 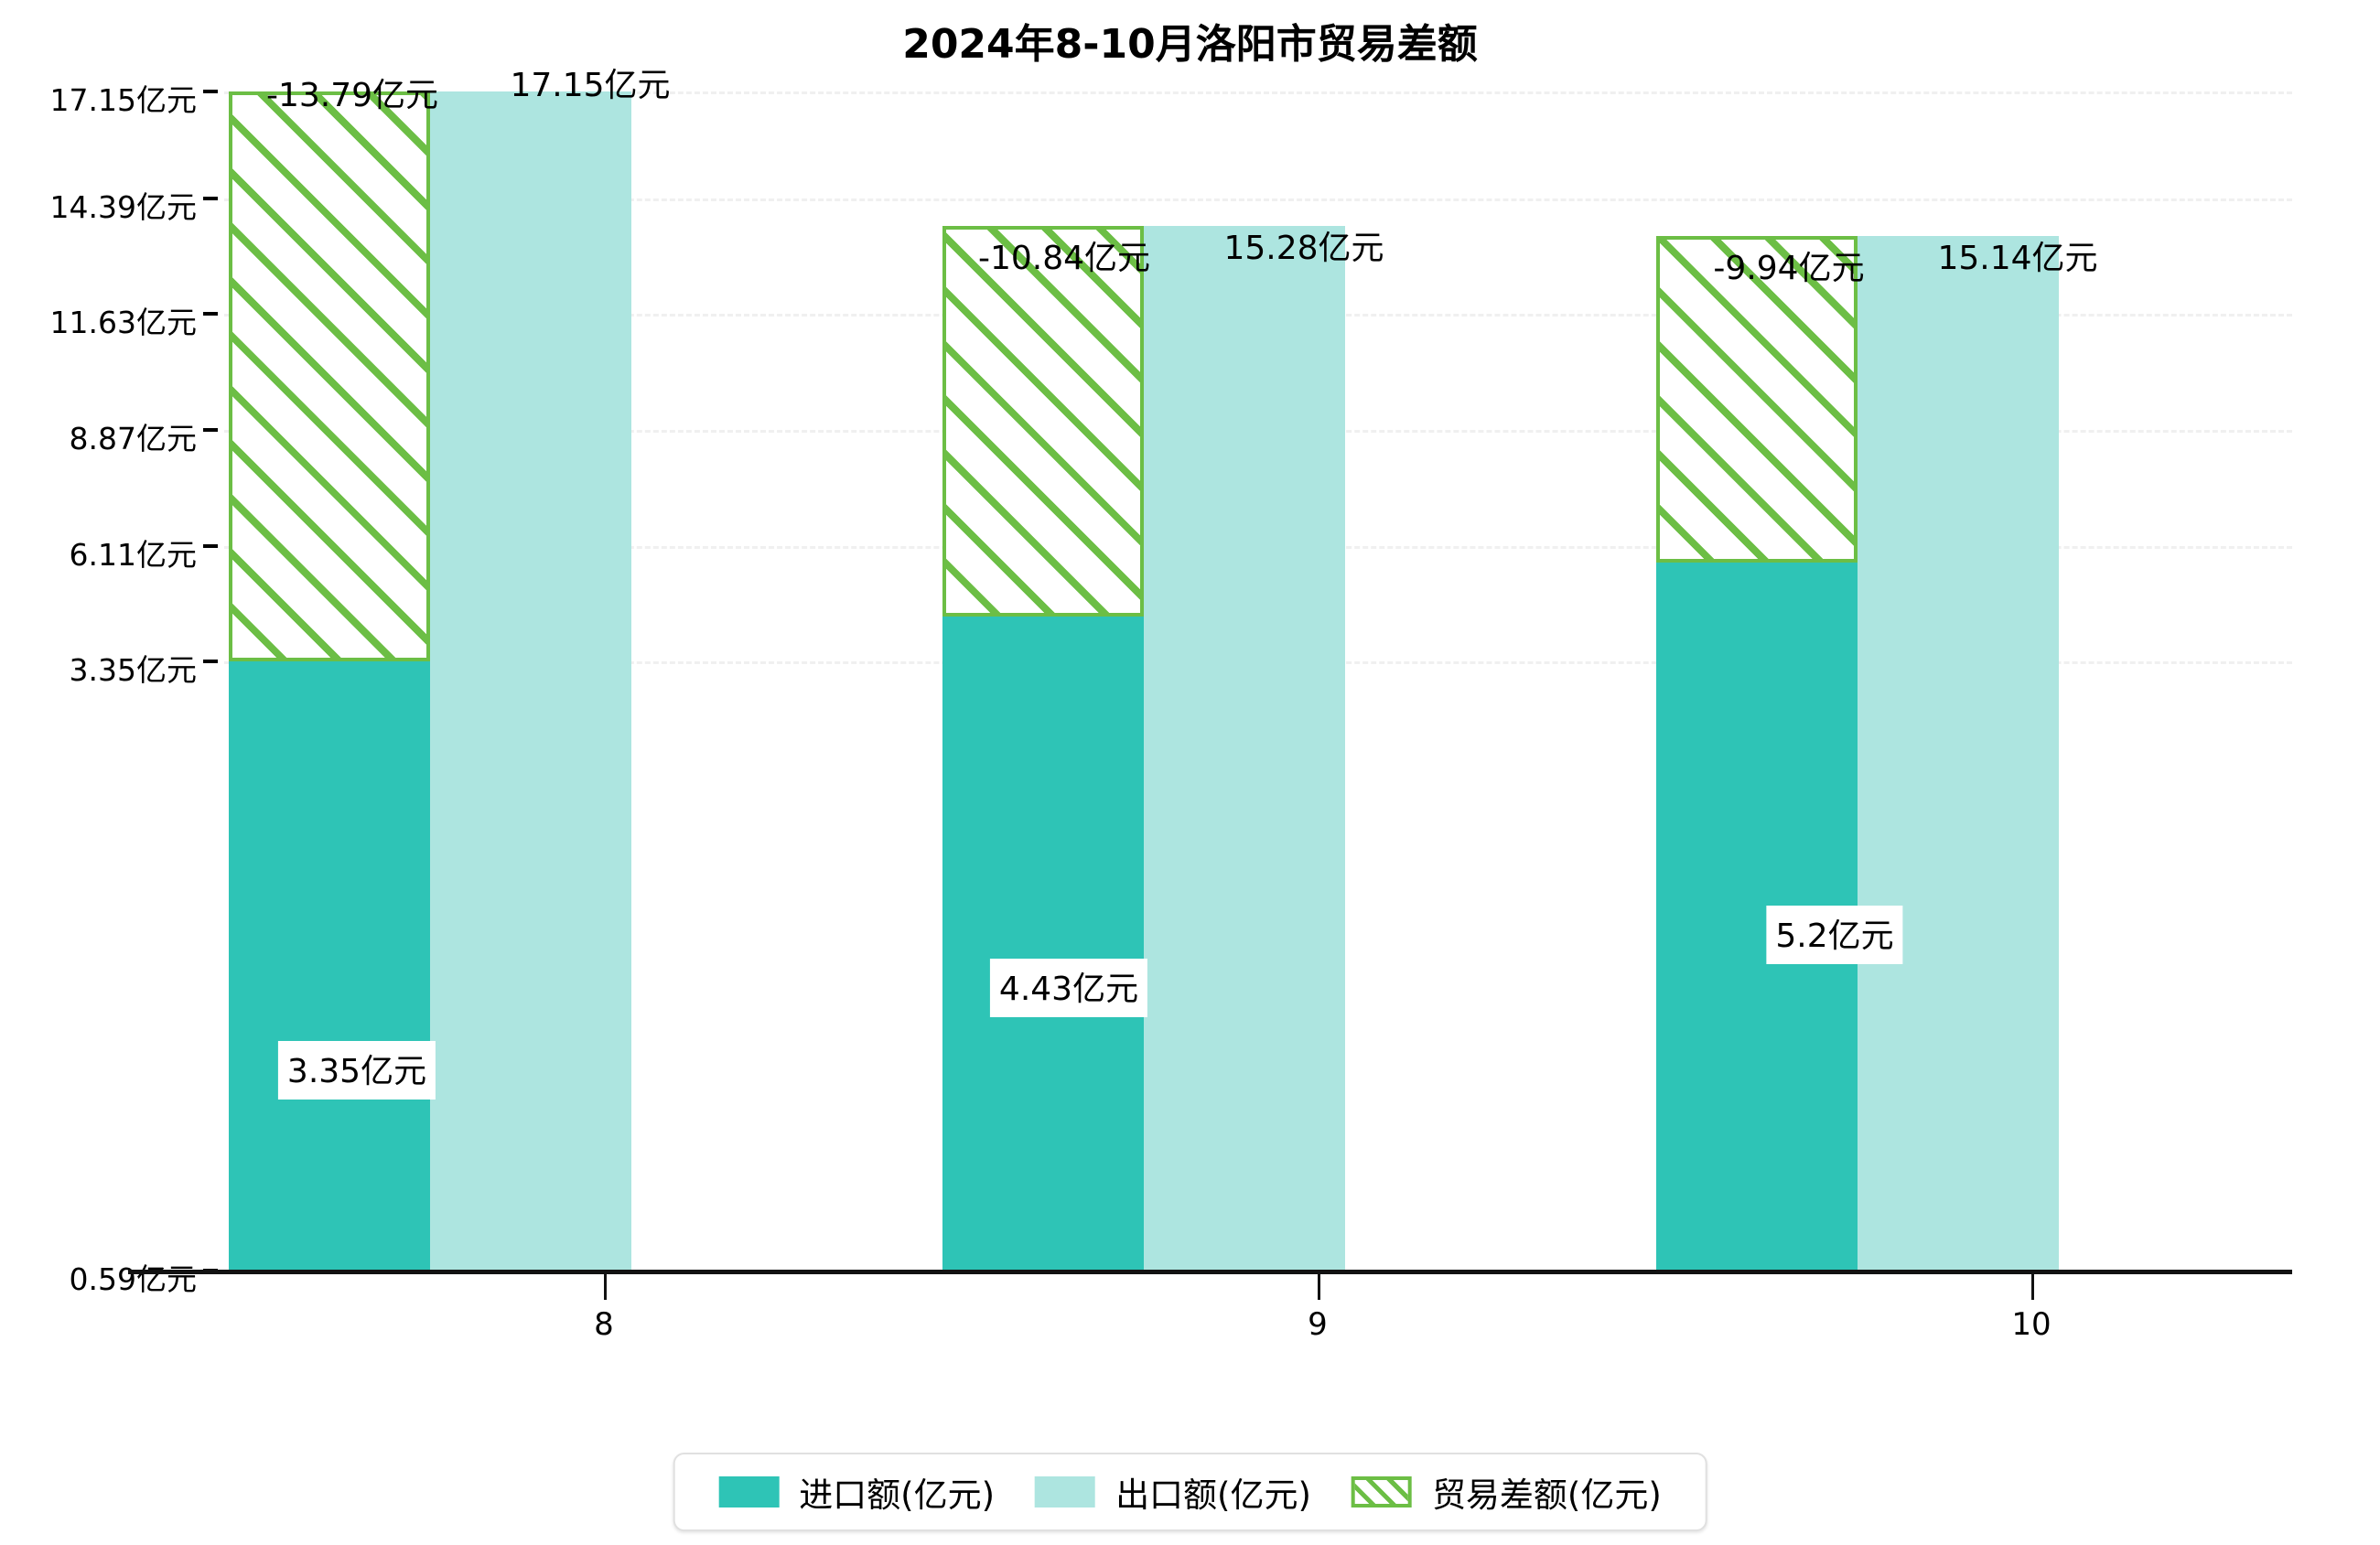 What do you see at coordinates (604, 1324) in the screenshot?
I see `x-tick-label: 8` at bounding box center [604, 1324].